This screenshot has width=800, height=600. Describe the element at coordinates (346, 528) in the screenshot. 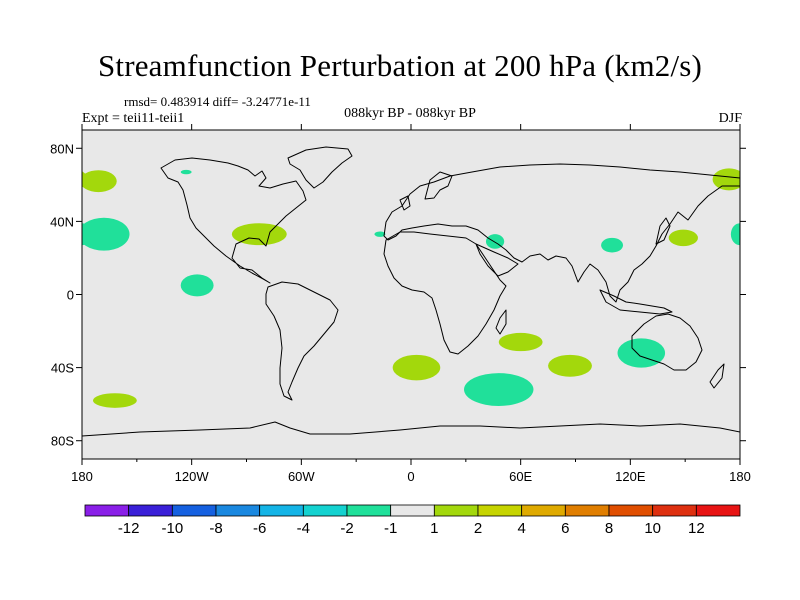

I see `colorbar-label: -2` at that location.